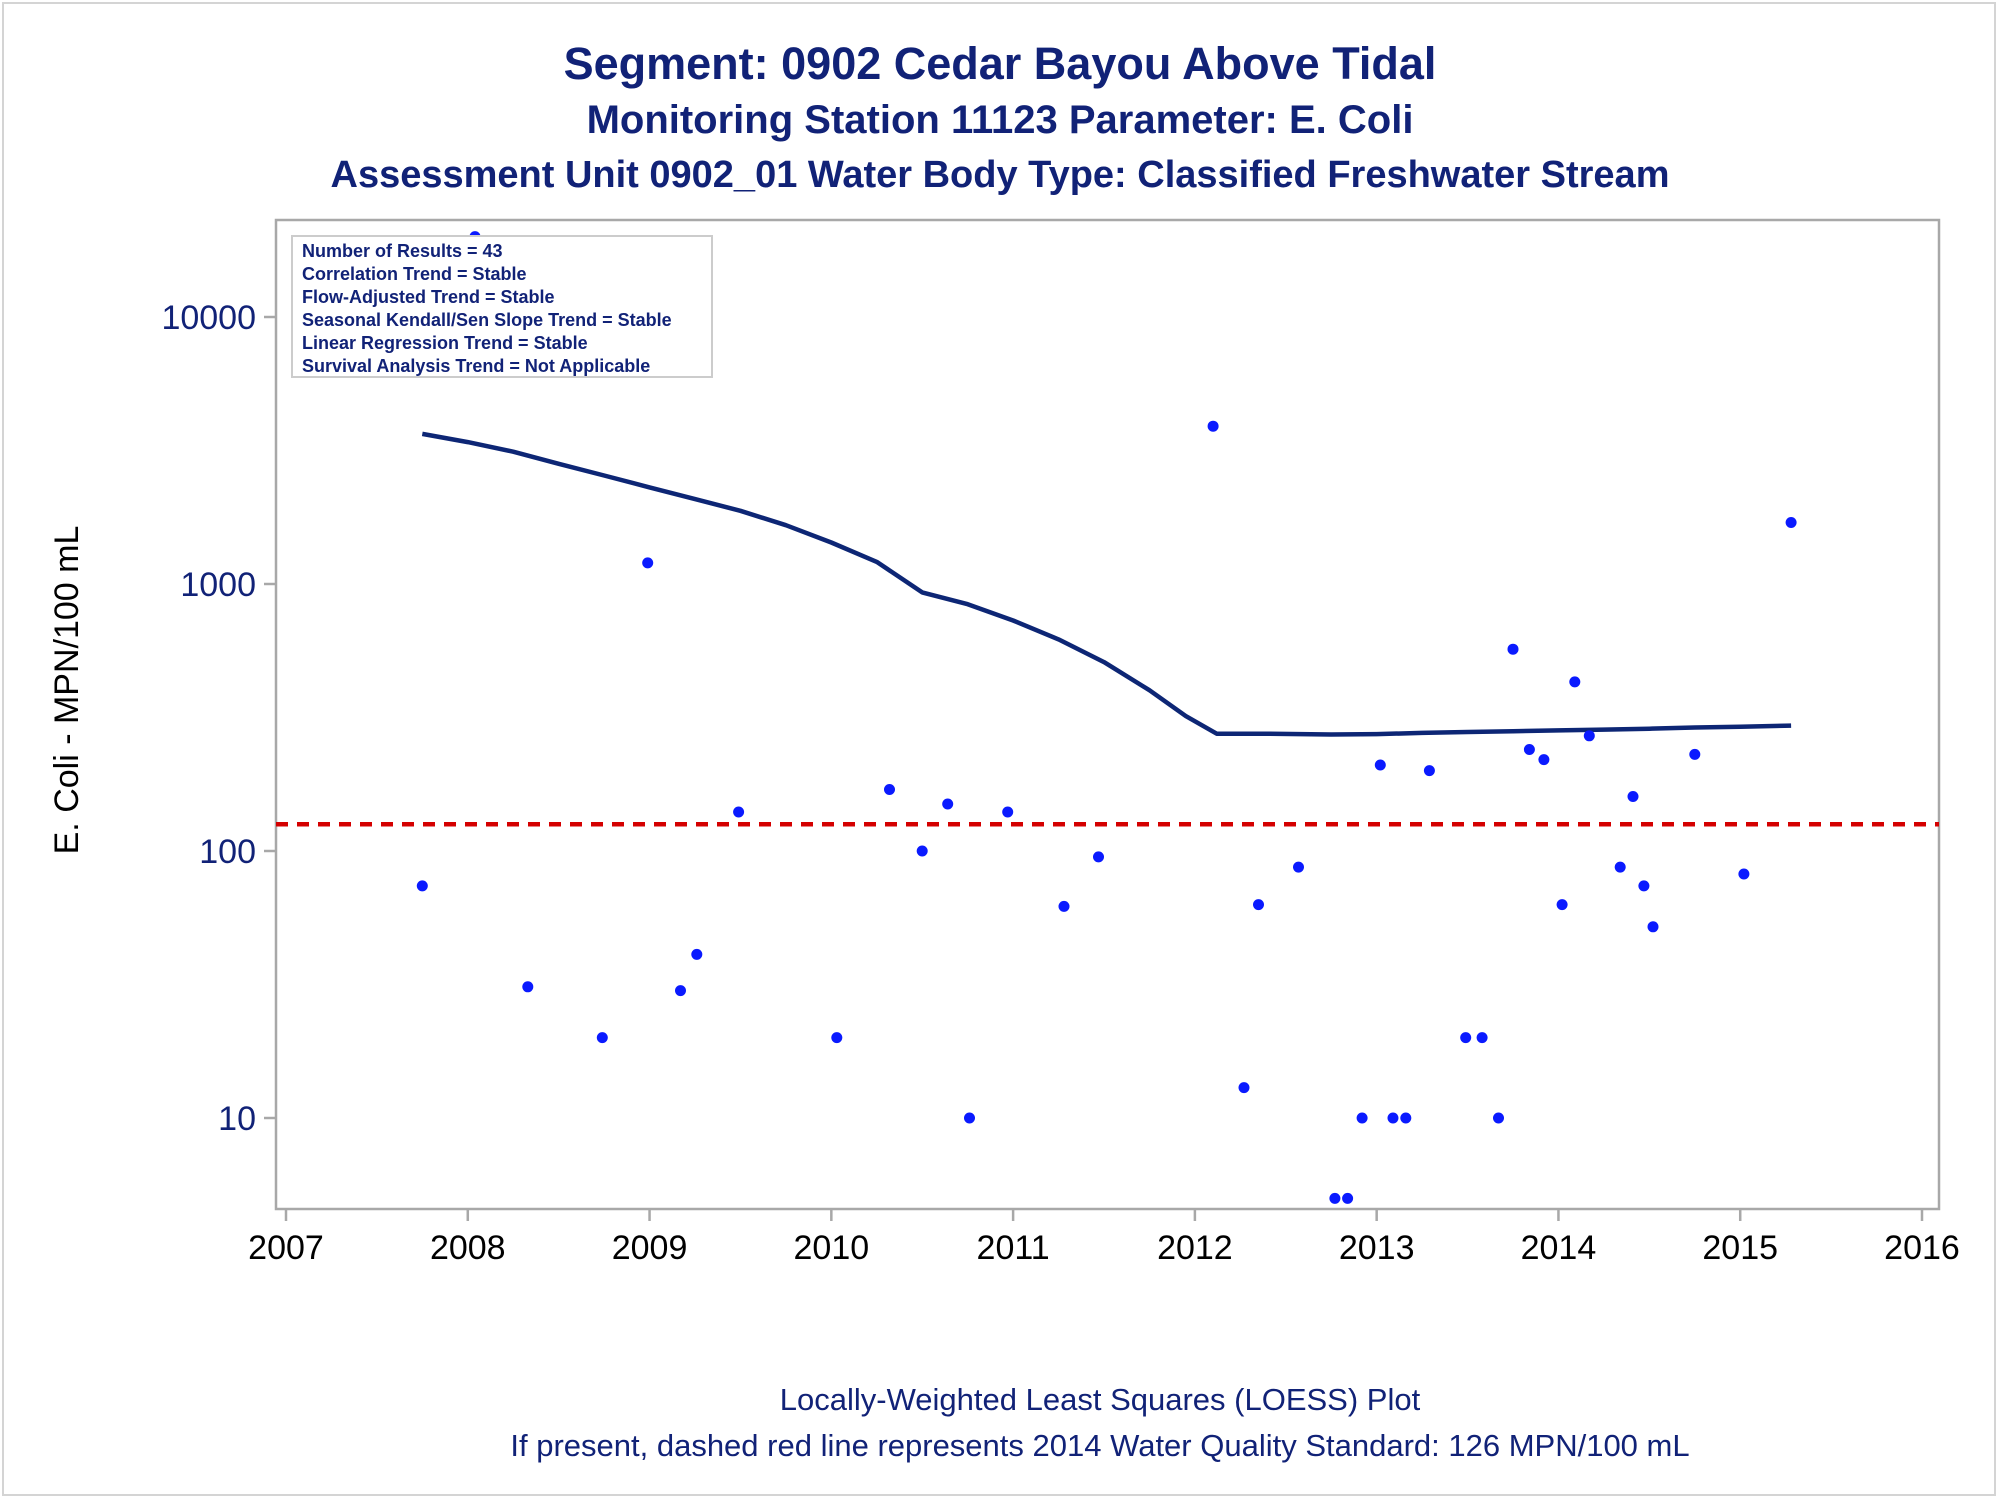 The height and width of the screenshot is (1500, 2000). I want to click on legend-line-linear-regression: Linear Regression Trend = Stable, so click(445, 343).